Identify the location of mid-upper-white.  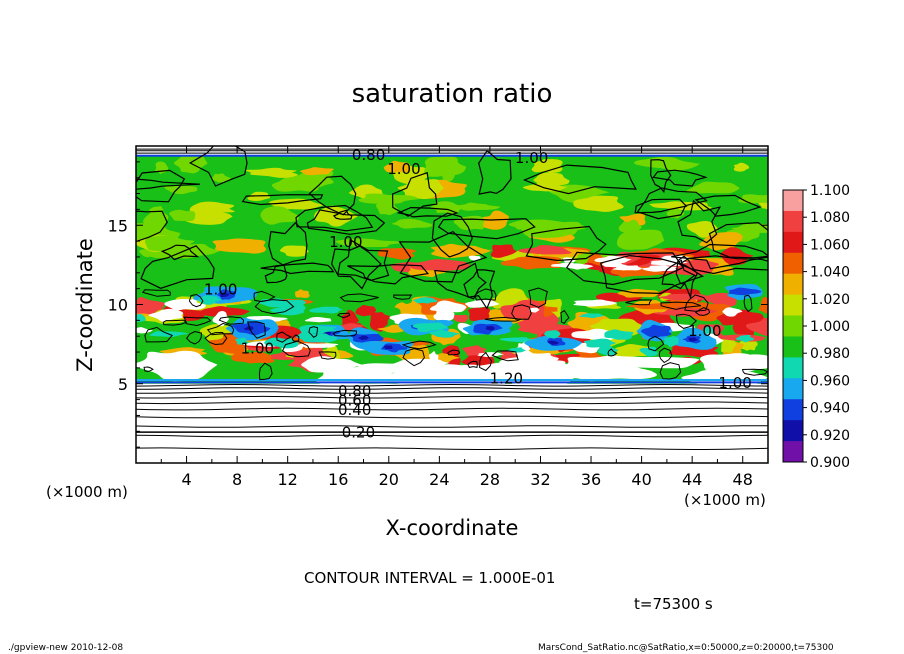
(581, 266).